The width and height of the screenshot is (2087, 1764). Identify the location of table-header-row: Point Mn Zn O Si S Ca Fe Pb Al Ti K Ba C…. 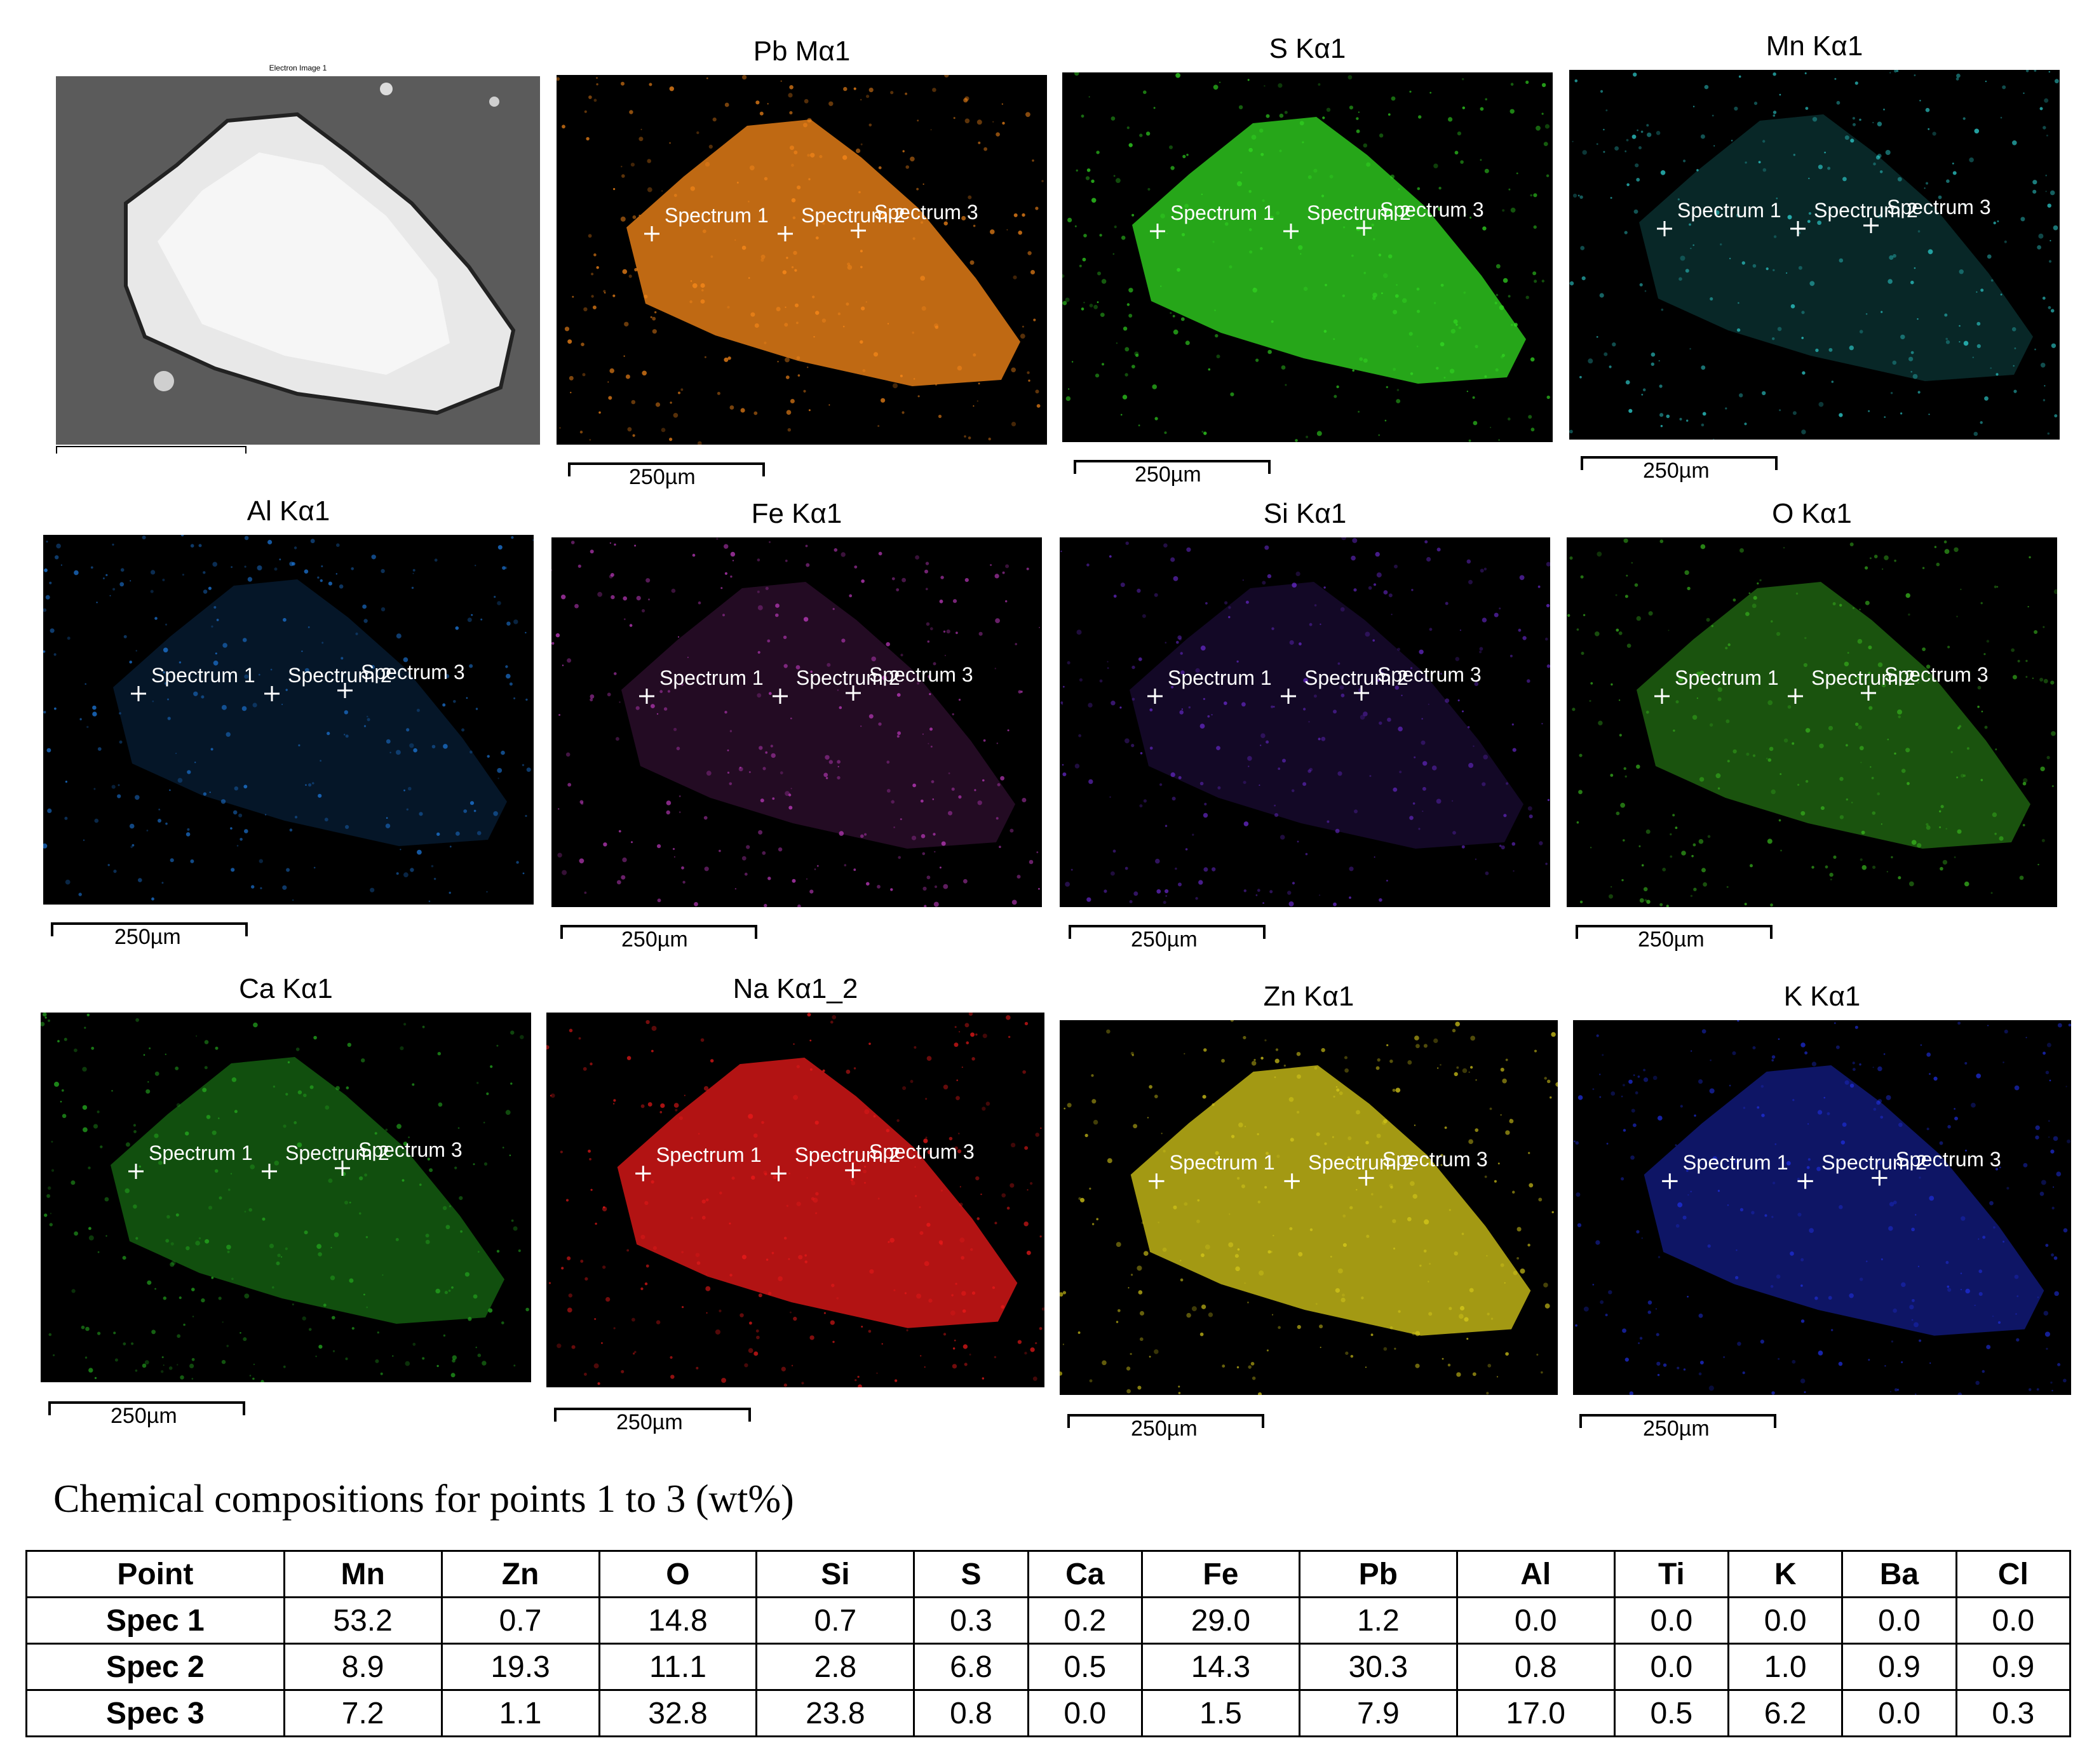
(1048, 1574).